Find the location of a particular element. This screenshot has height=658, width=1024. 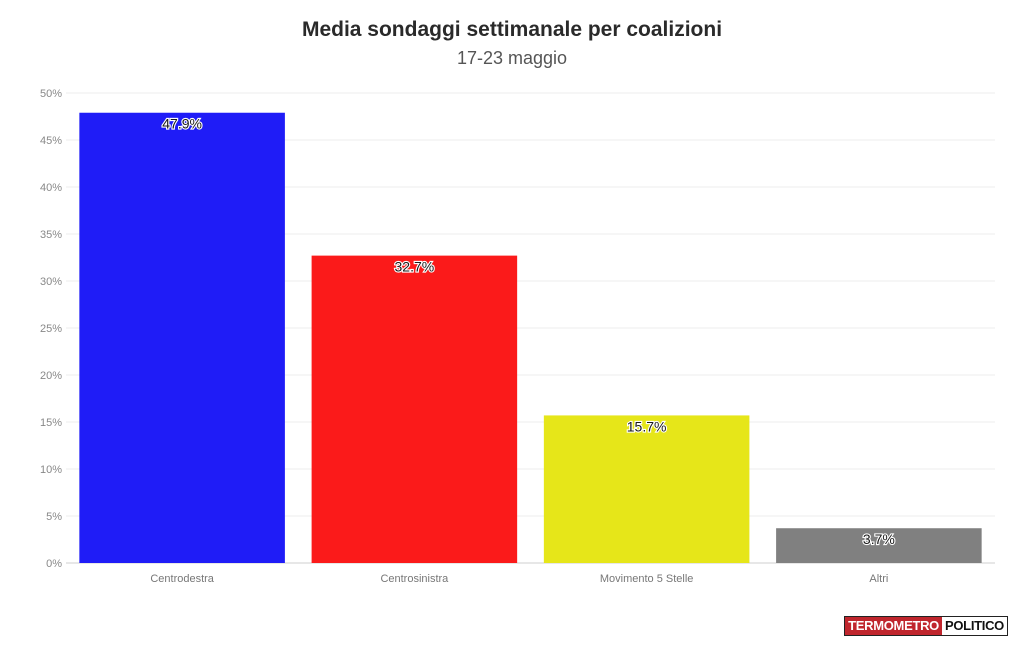

x-category-label: Centrodestra is located at coordinates (182, 579).